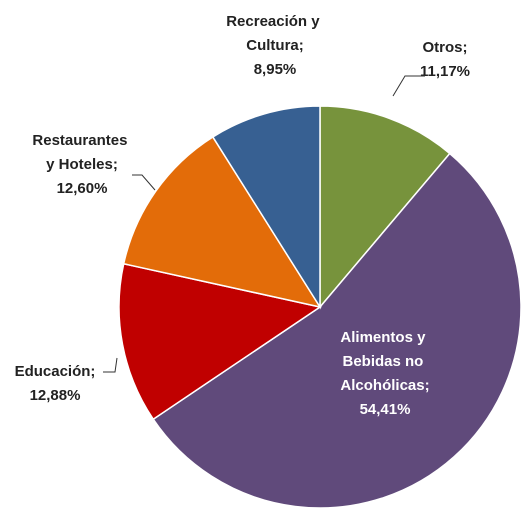 Image resolution: width=521 pixels, height=517 pixels. Describe the element at coordinates (384, 361) in the screenshot. I see `slice-label: Alimentos y Bebidas no Alcohólicas;` at that location.